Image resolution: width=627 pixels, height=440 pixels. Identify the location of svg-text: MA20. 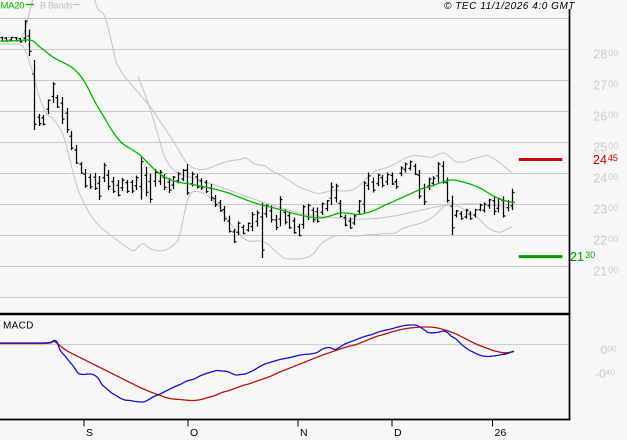
(13, 5).